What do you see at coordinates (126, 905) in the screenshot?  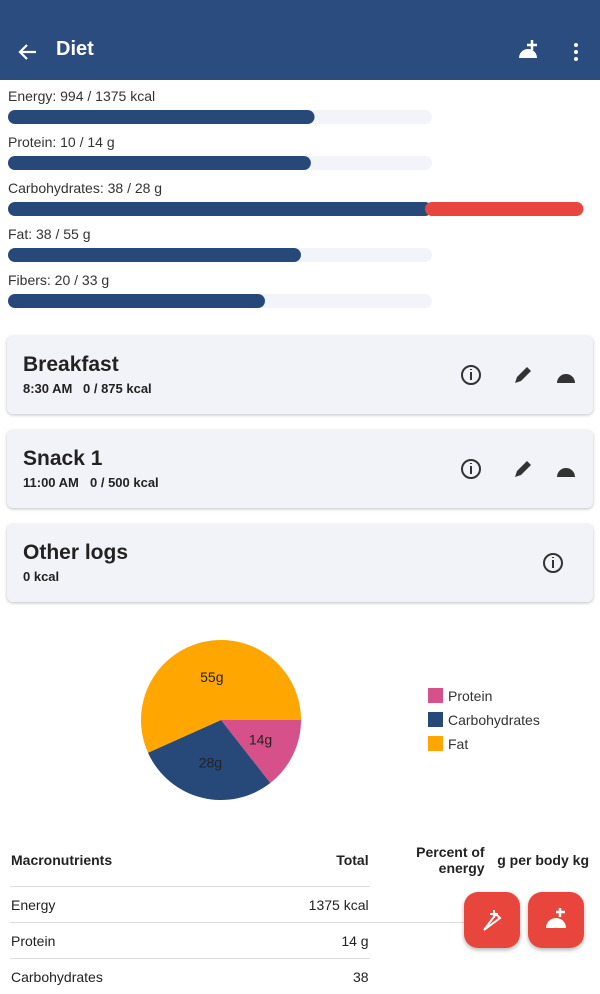 I see `table-cell: Energy` at bounding box center [126, 905].